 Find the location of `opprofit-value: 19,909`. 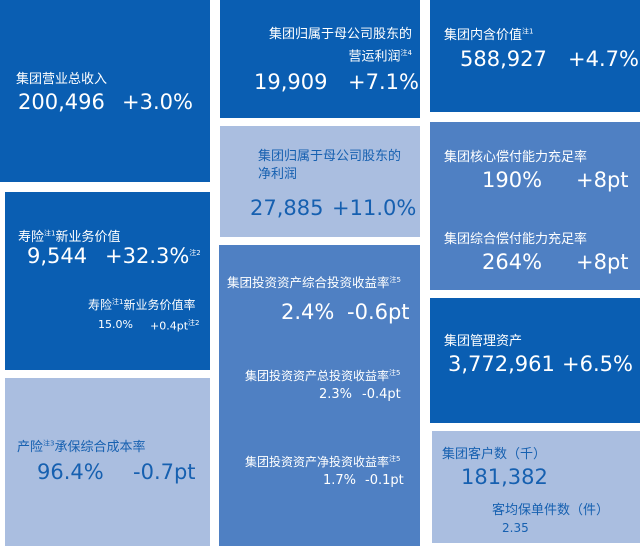

opprofit-value: 19,909 is located at coordinates (291, 82).